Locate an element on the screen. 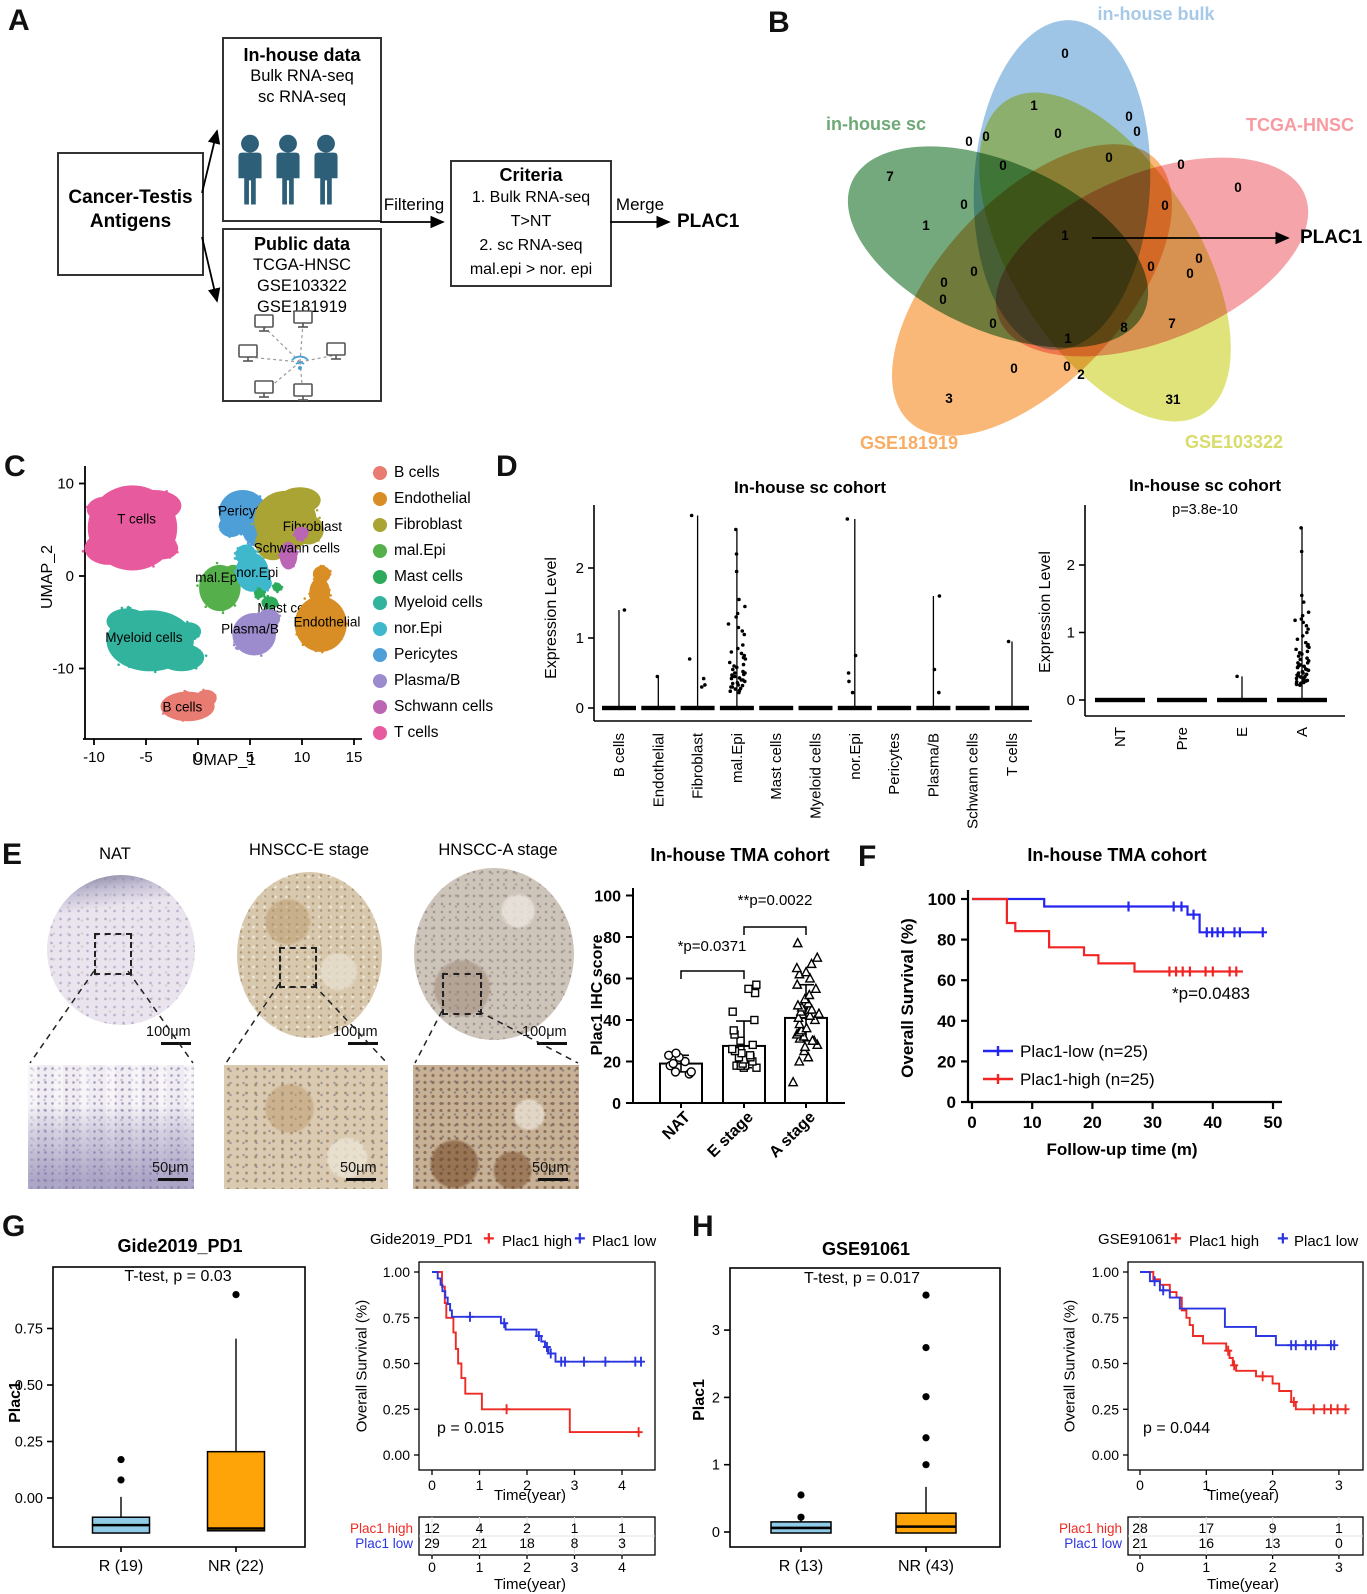 This screenshot has width=1367, height=1594. umap-cluster-label: nor.Epi is located at coordinates (257, 572).